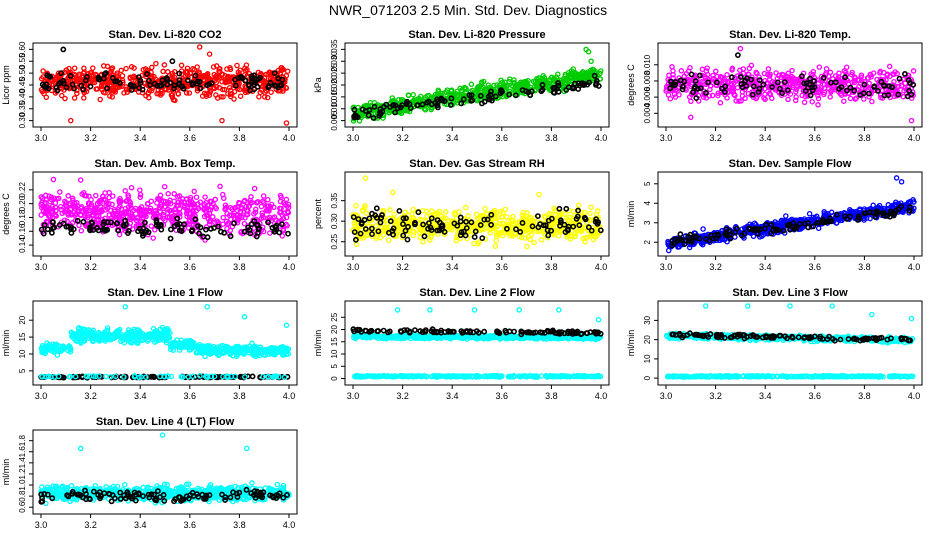 This screenshot has width=936, height=540. Describe the element at coordinates (790, 35) in the screenshot. I see `plot-title: Stan. Dev. Li-820 Temp.` at that location.